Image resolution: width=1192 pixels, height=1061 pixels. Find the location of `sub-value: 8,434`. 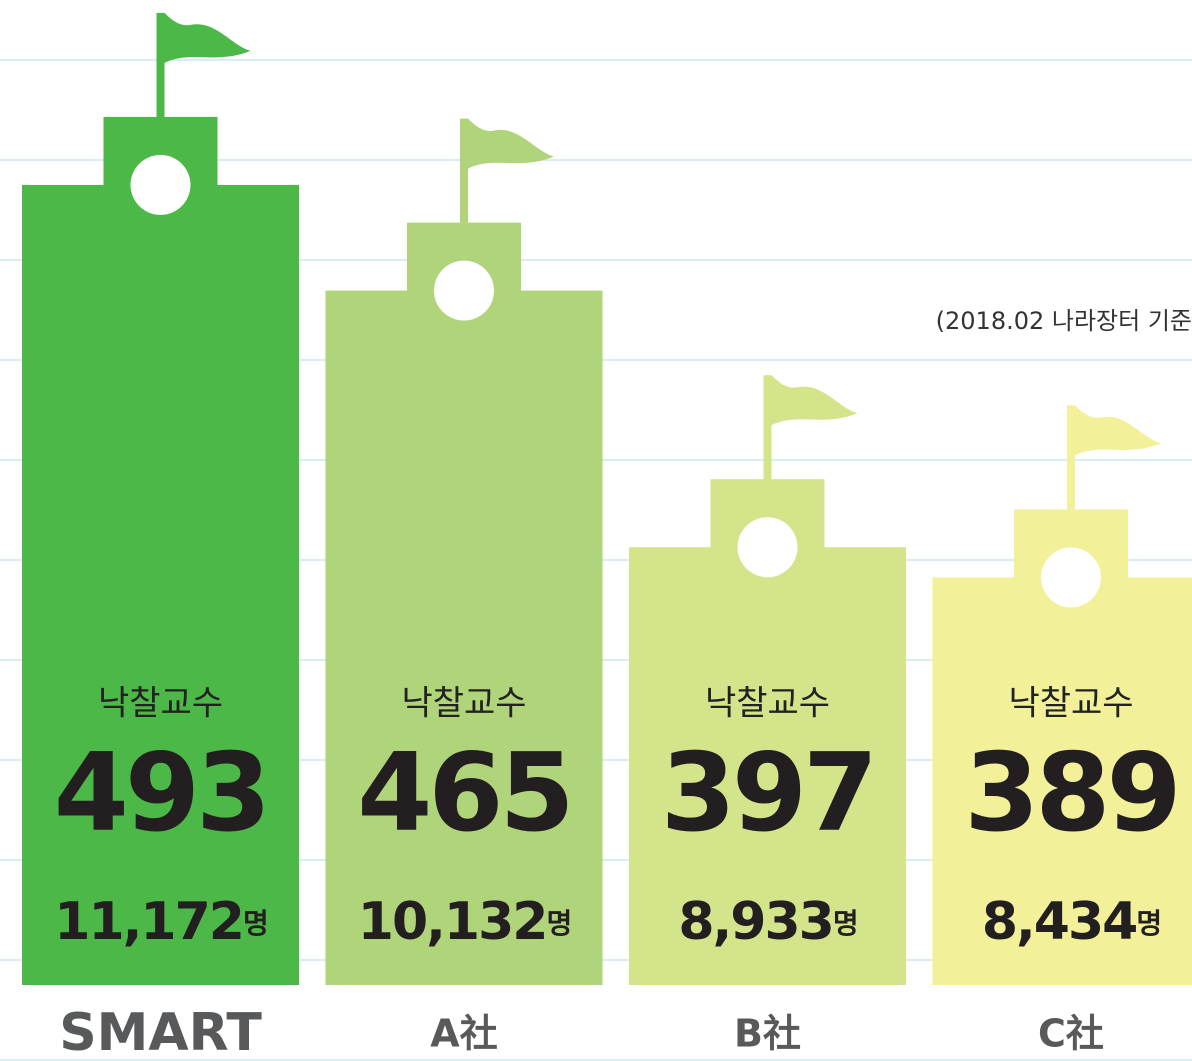

sub-value: 8,434 is located at coordinates (1059, 922).